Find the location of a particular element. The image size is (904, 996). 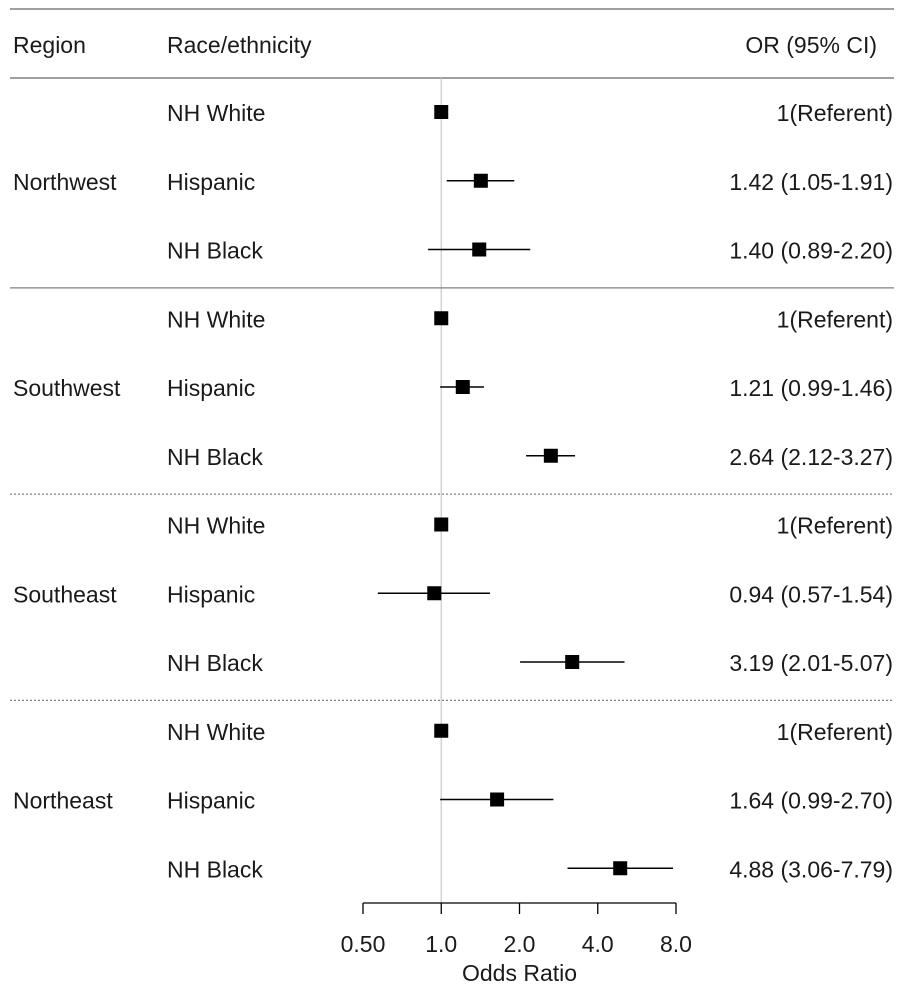

or-ci-text: 2.64 (2.12-3.27) is located at coordinates (811, 457).